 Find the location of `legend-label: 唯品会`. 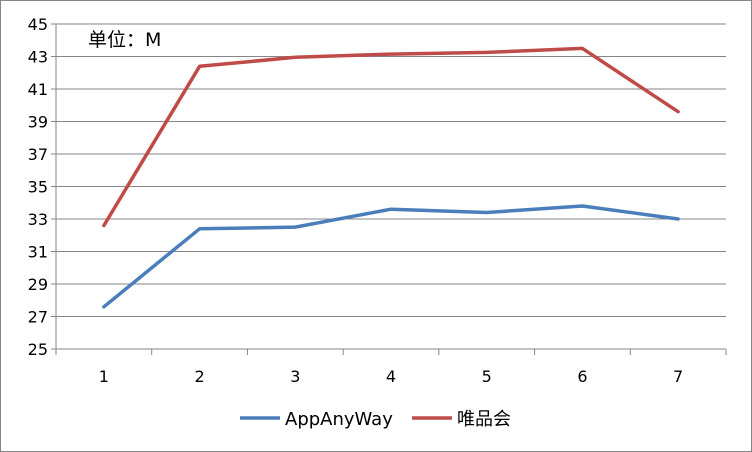

legend-label: 唯品会 is located at coordinates (484, 419).